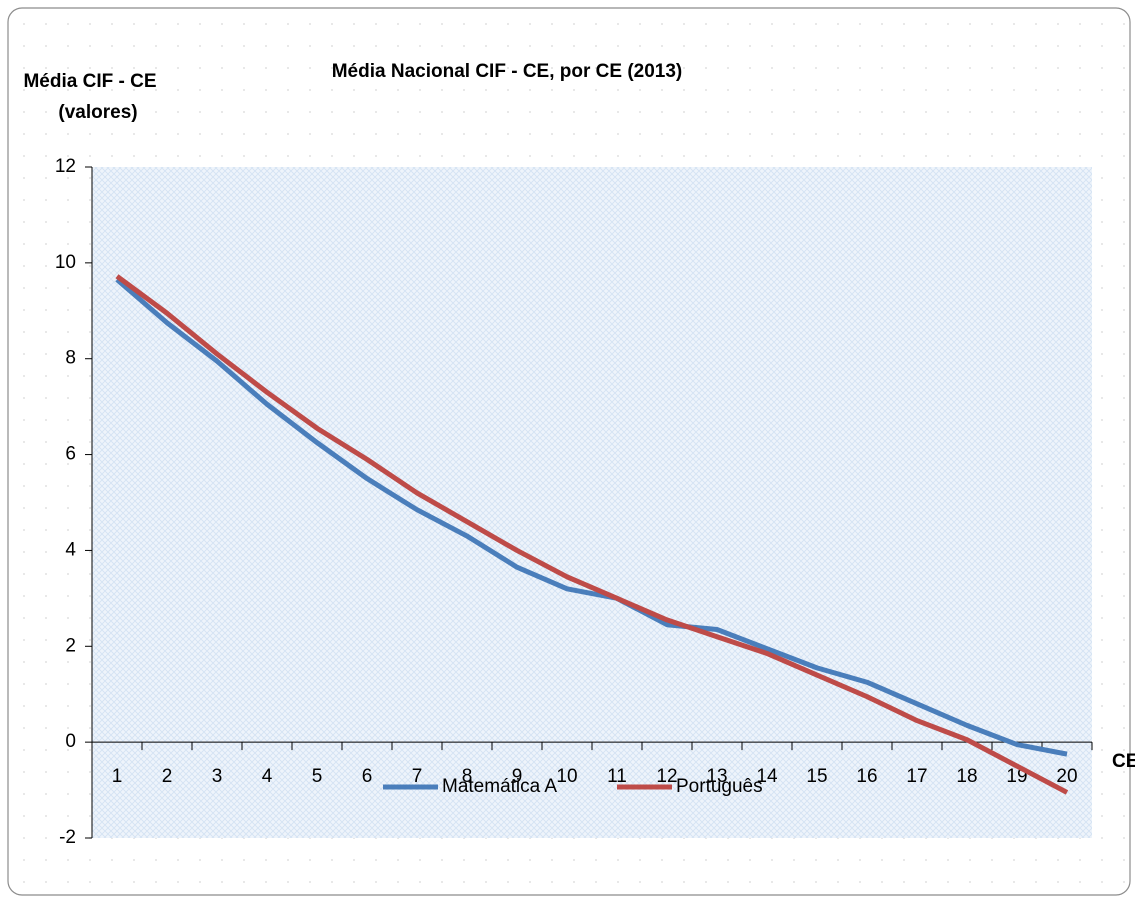 This screenshot has height=899, width=1135. What do you see at coordinates (966, 776) in the screenshot?
I see `x-tick-label: 18` at bounding box center [966, 776].